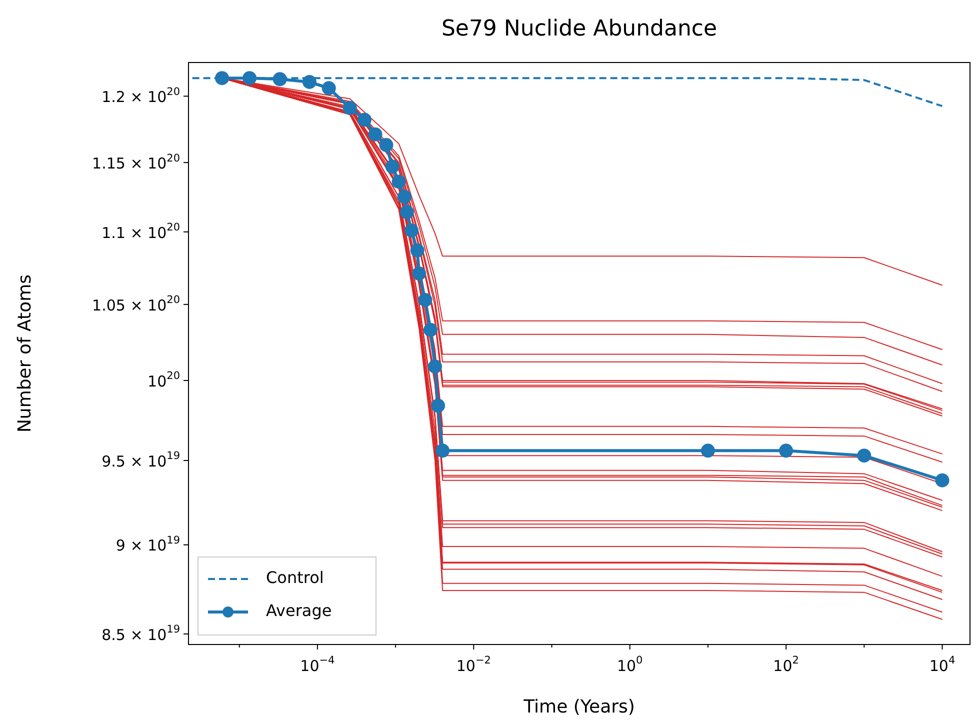 The height and width of the screenshot is (725, 979). What do you see at coordinates (578, 707) in the screenshot?
I see `x-axis-title: Time (Years)` at bounding box center [578, 707].